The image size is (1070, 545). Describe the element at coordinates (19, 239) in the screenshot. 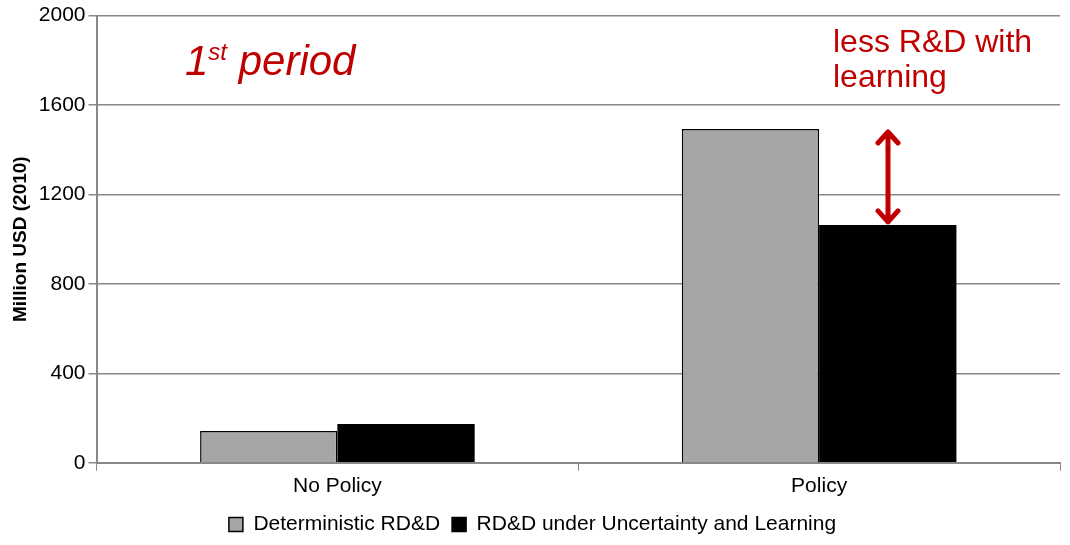

I see `y-axis-title: Million USD (2010)` at that location.